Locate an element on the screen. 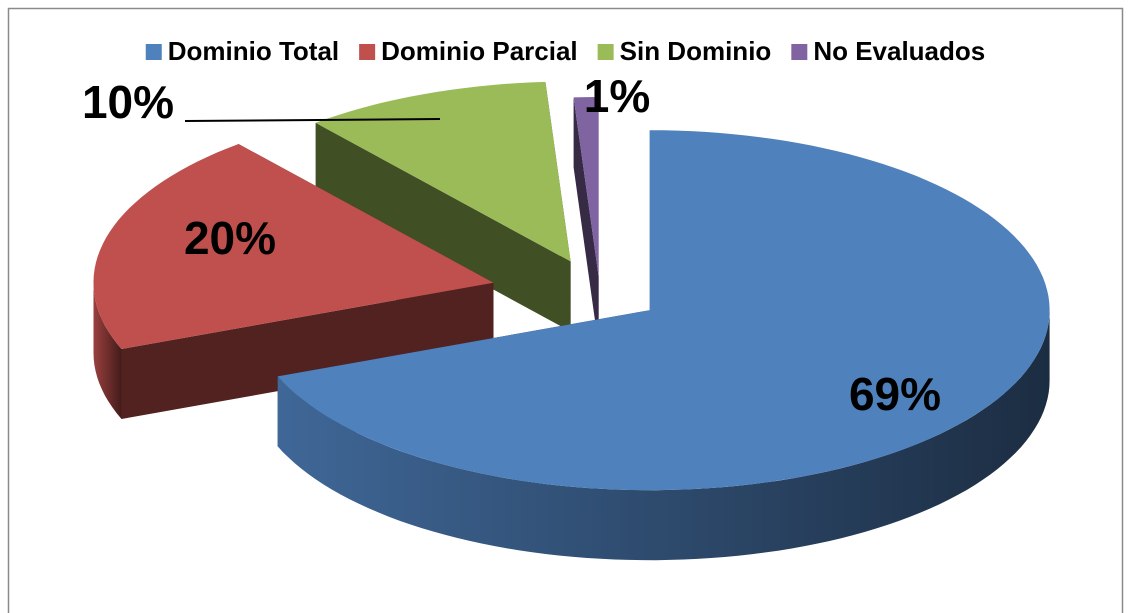 The height and width of the screenshot is (613, 1131). data-label: 20% is located at coordinates (230, 238).